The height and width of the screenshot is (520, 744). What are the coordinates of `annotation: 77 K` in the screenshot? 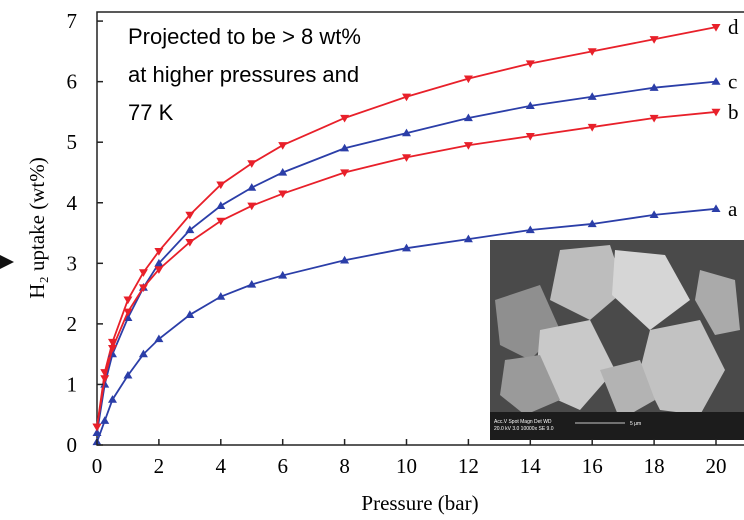 It's located at (151, 112).